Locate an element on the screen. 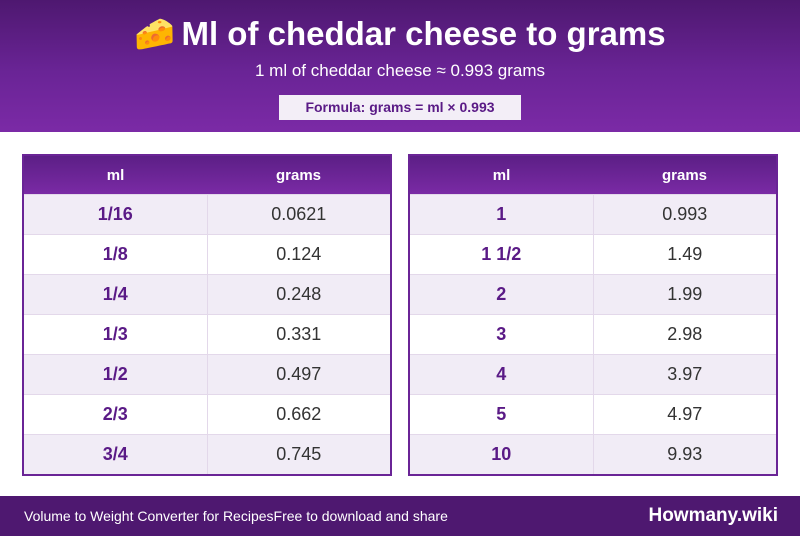  table-row: 1/2 0.497 is located at coordinates (207, 374).